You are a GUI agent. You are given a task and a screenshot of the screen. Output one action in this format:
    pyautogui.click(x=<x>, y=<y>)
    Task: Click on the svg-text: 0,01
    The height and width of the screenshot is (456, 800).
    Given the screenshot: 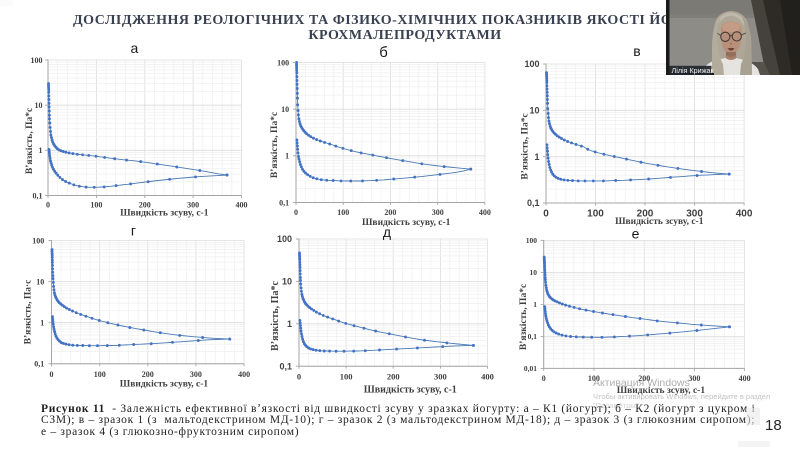 What is the action you would take?
    pyautogui.click(x=530, y=368)
    